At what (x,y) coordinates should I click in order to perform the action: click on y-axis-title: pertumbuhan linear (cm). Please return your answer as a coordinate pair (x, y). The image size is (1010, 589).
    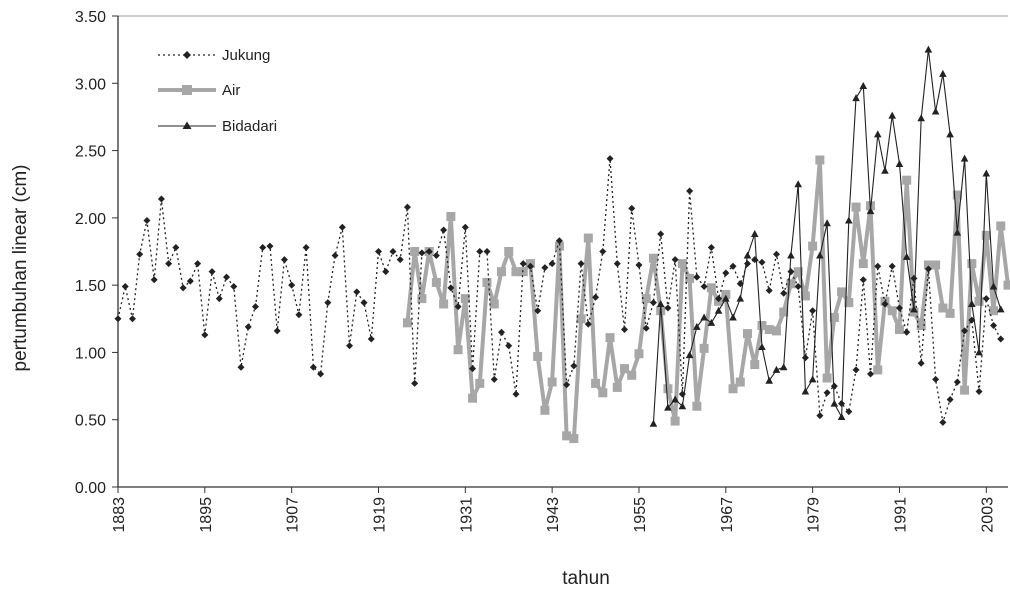
    Looking at the image, I should click on (20, 268).